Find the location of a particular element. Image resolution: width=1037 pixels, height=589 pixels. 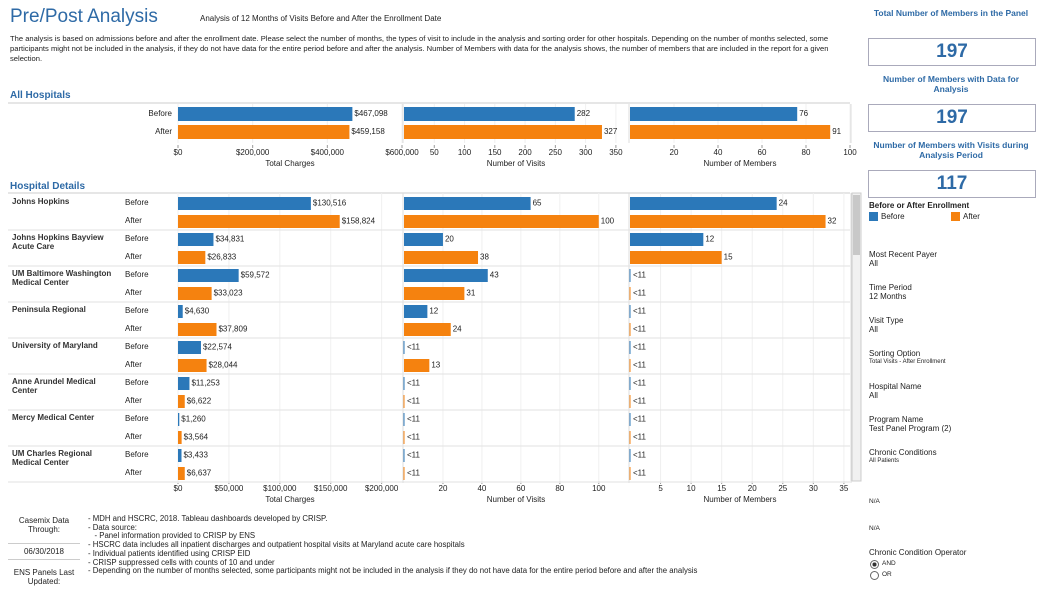

legend-swatch is located at coordinates (873, 216).